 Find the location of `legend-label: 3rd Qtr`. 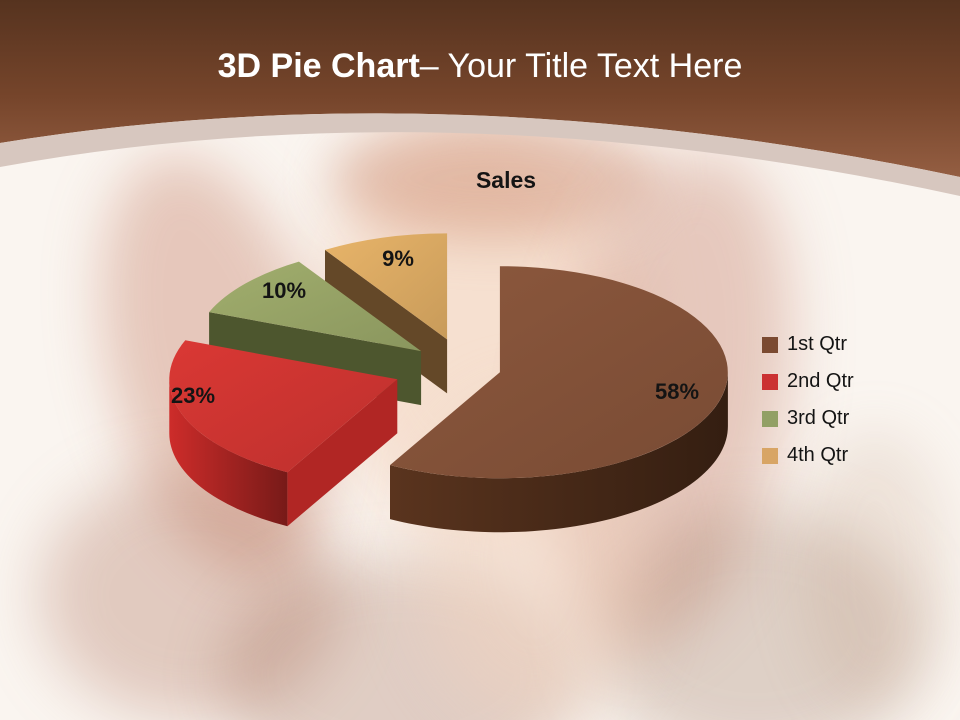

legend-label: 3rd Qtr is located at coordinates (818, 418).